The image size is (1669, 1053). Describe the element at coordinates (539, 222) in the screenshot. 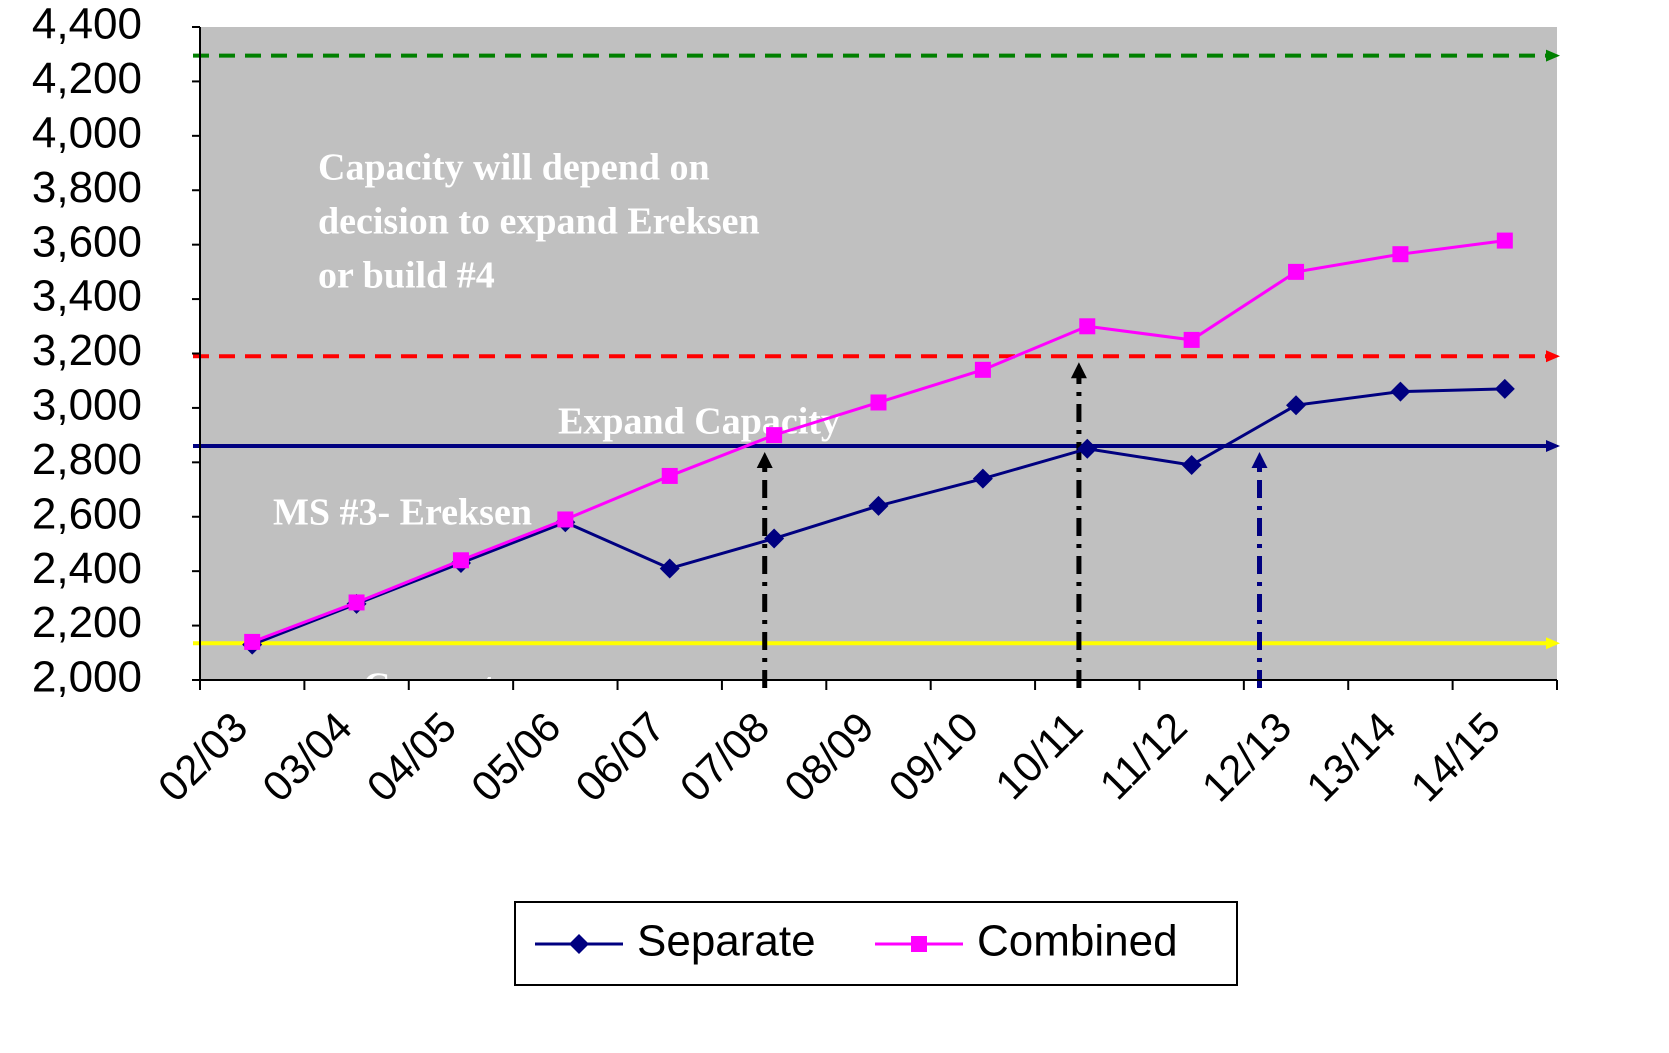

I see `annotation: decision to expand Ereksen` at that location.